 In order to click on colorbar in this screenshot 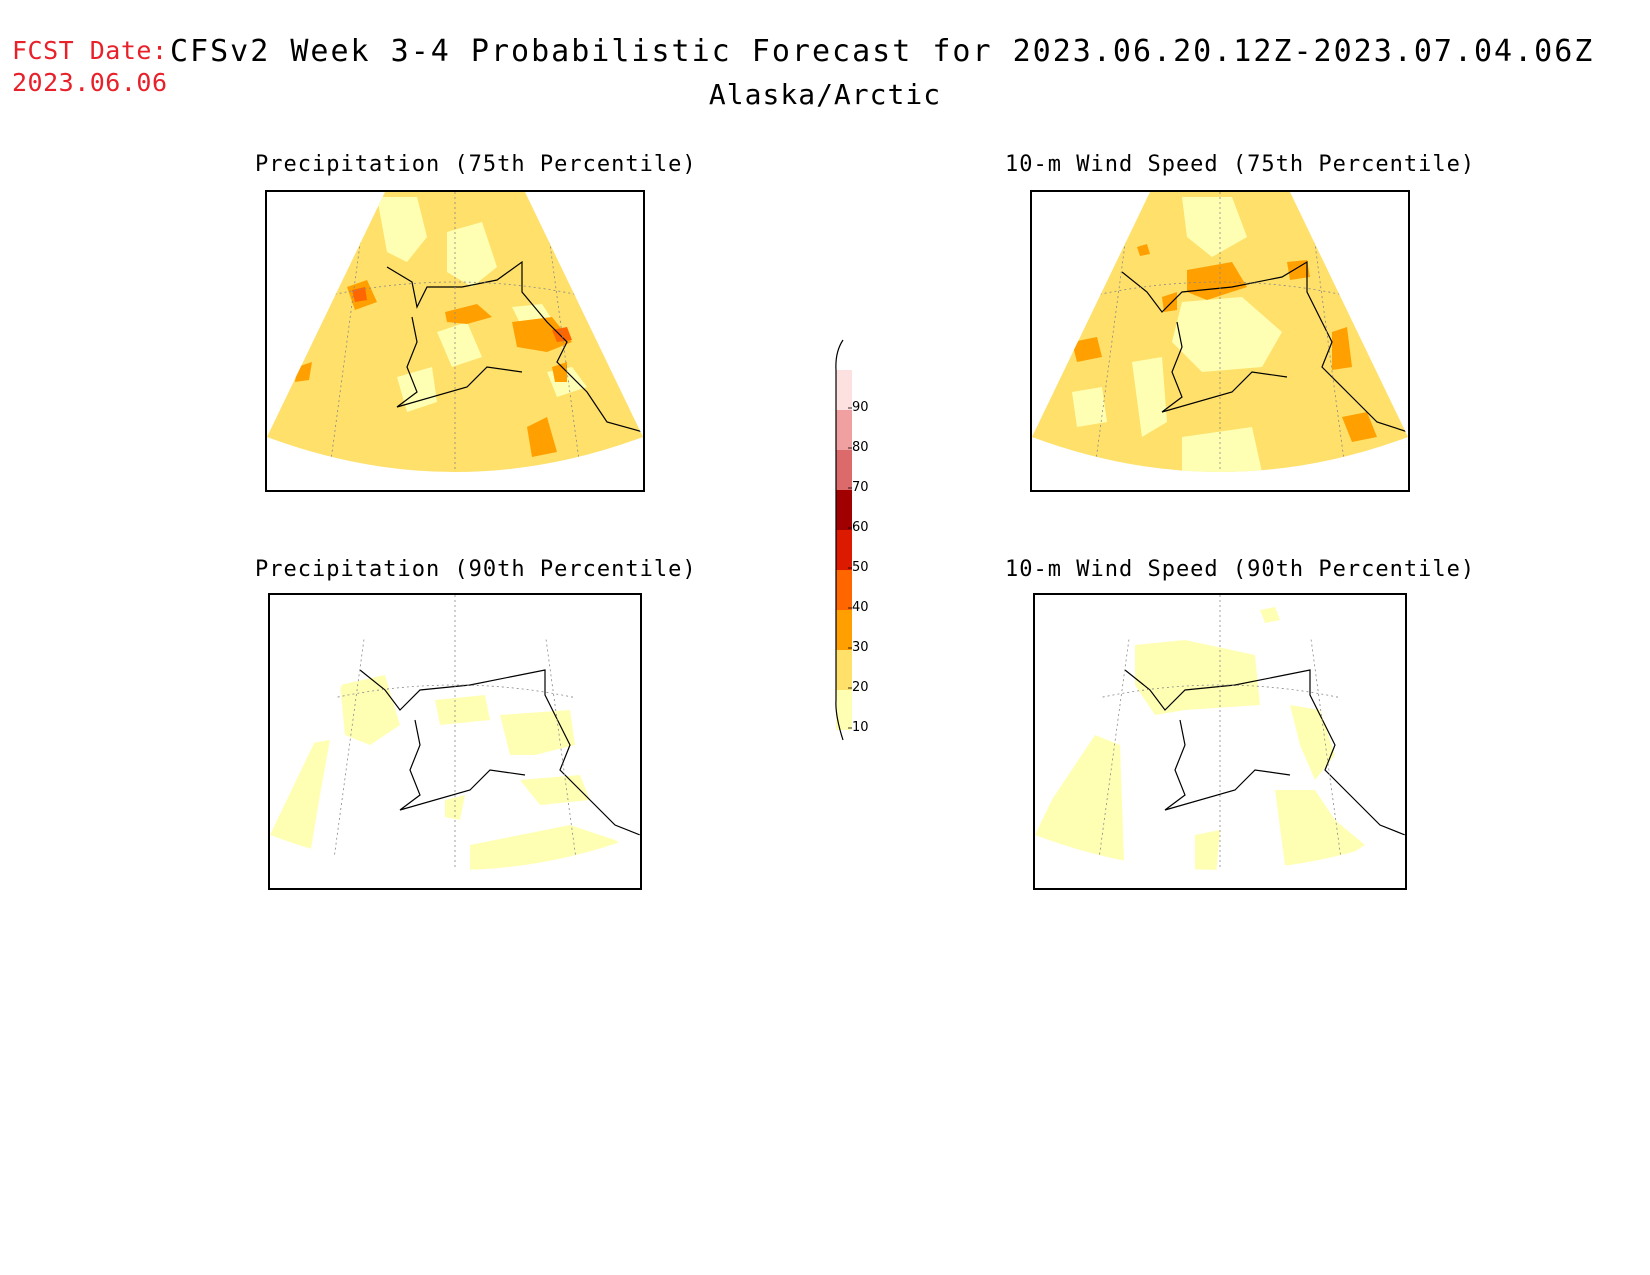, I will do `click(843, 540)`.